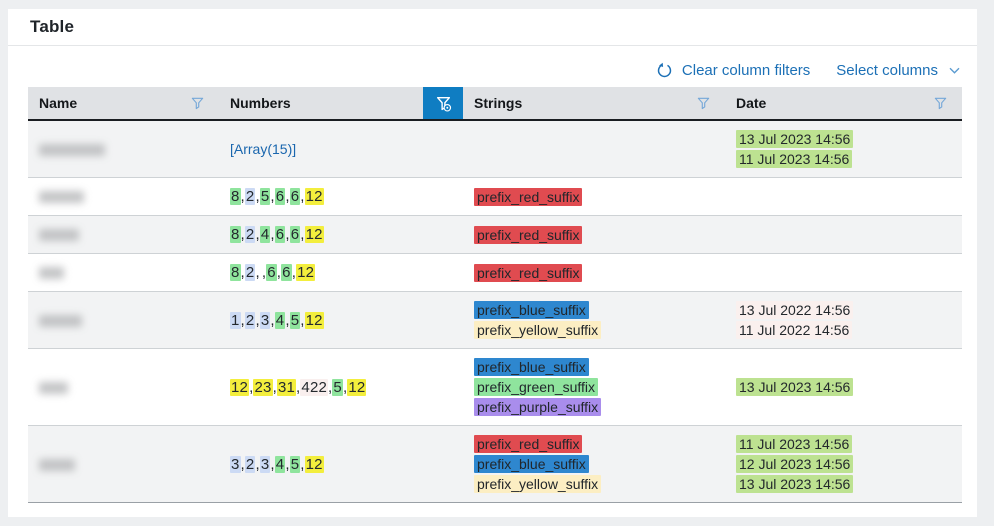 The height and width of the screenshot is (526, 994). Describe the element at coordinates (887, 70) in the screenshot. I see `select-columns-label: Select columns` at that location.